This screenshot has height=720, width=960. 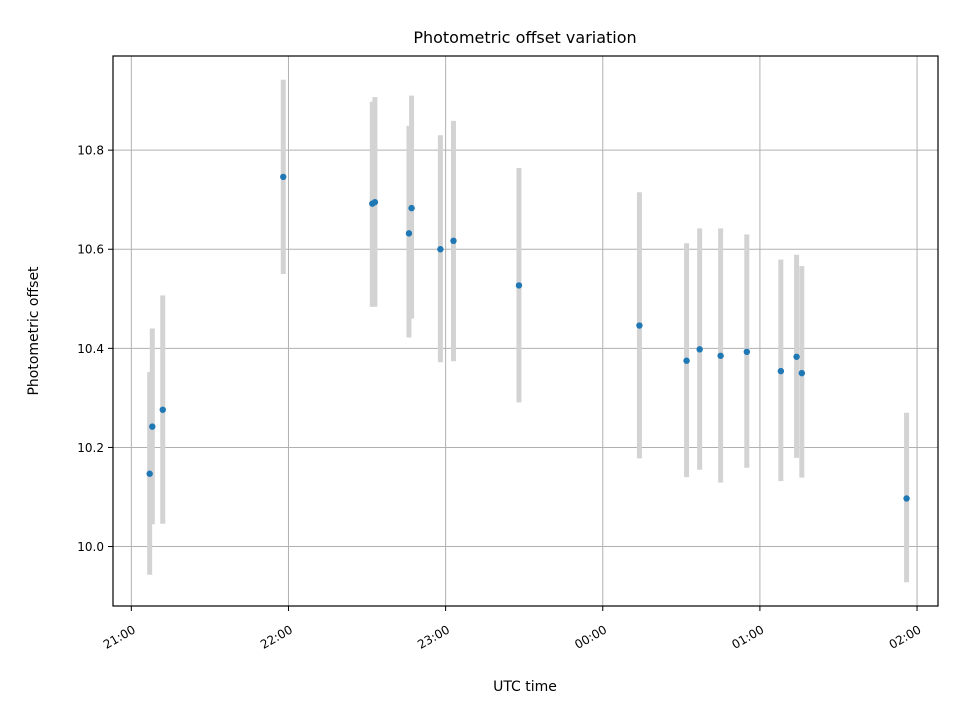 What do you see at coordinates (524, 37) in the screenshot?
I see `chart-title: Photometric offset variation` at bounding box center [524, 37].